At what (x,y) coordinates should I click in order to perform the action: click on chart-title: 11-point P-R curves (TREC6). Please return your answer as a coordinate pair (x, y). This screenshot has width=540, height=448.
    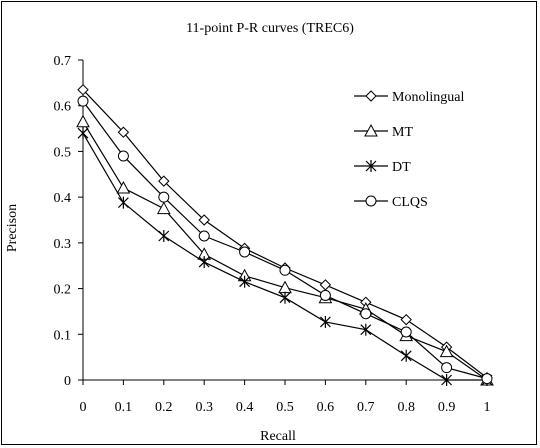
    Looking at the image, I should click on (270, 28).